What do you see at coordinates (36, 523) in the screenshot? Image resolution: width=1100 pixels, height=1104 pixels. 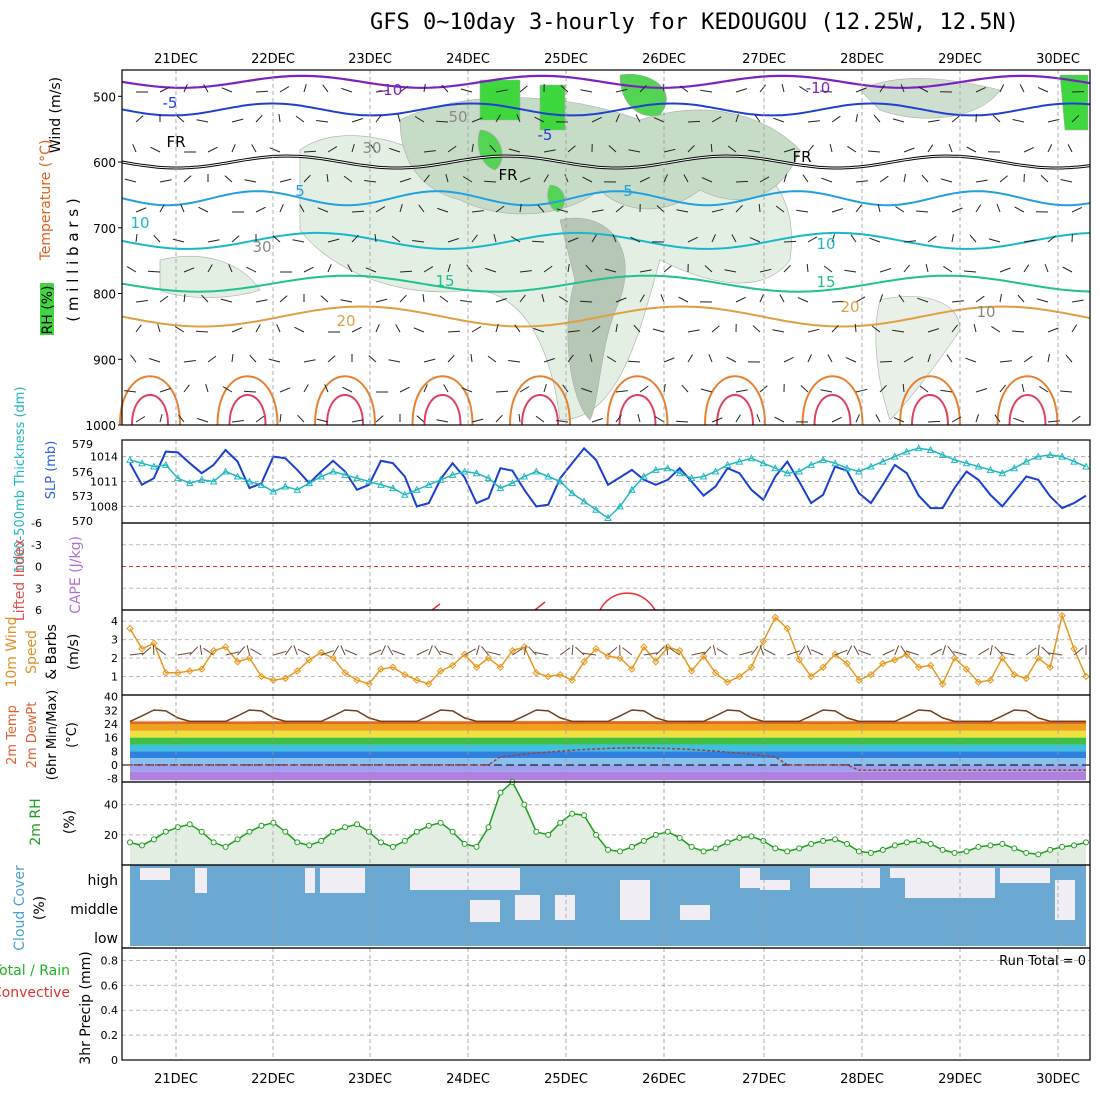 I see `li-tick-label: -6` at bounding box center [36, 523].